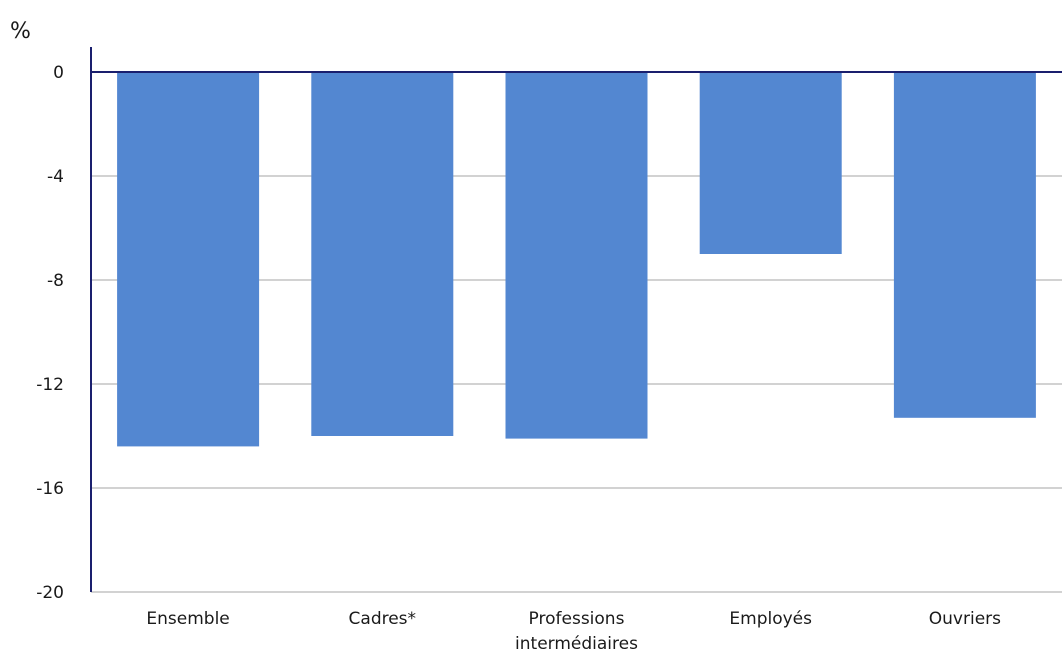 The image size is (1062, 657). I want to click on x-category-label: Employés, so click(770, 619).